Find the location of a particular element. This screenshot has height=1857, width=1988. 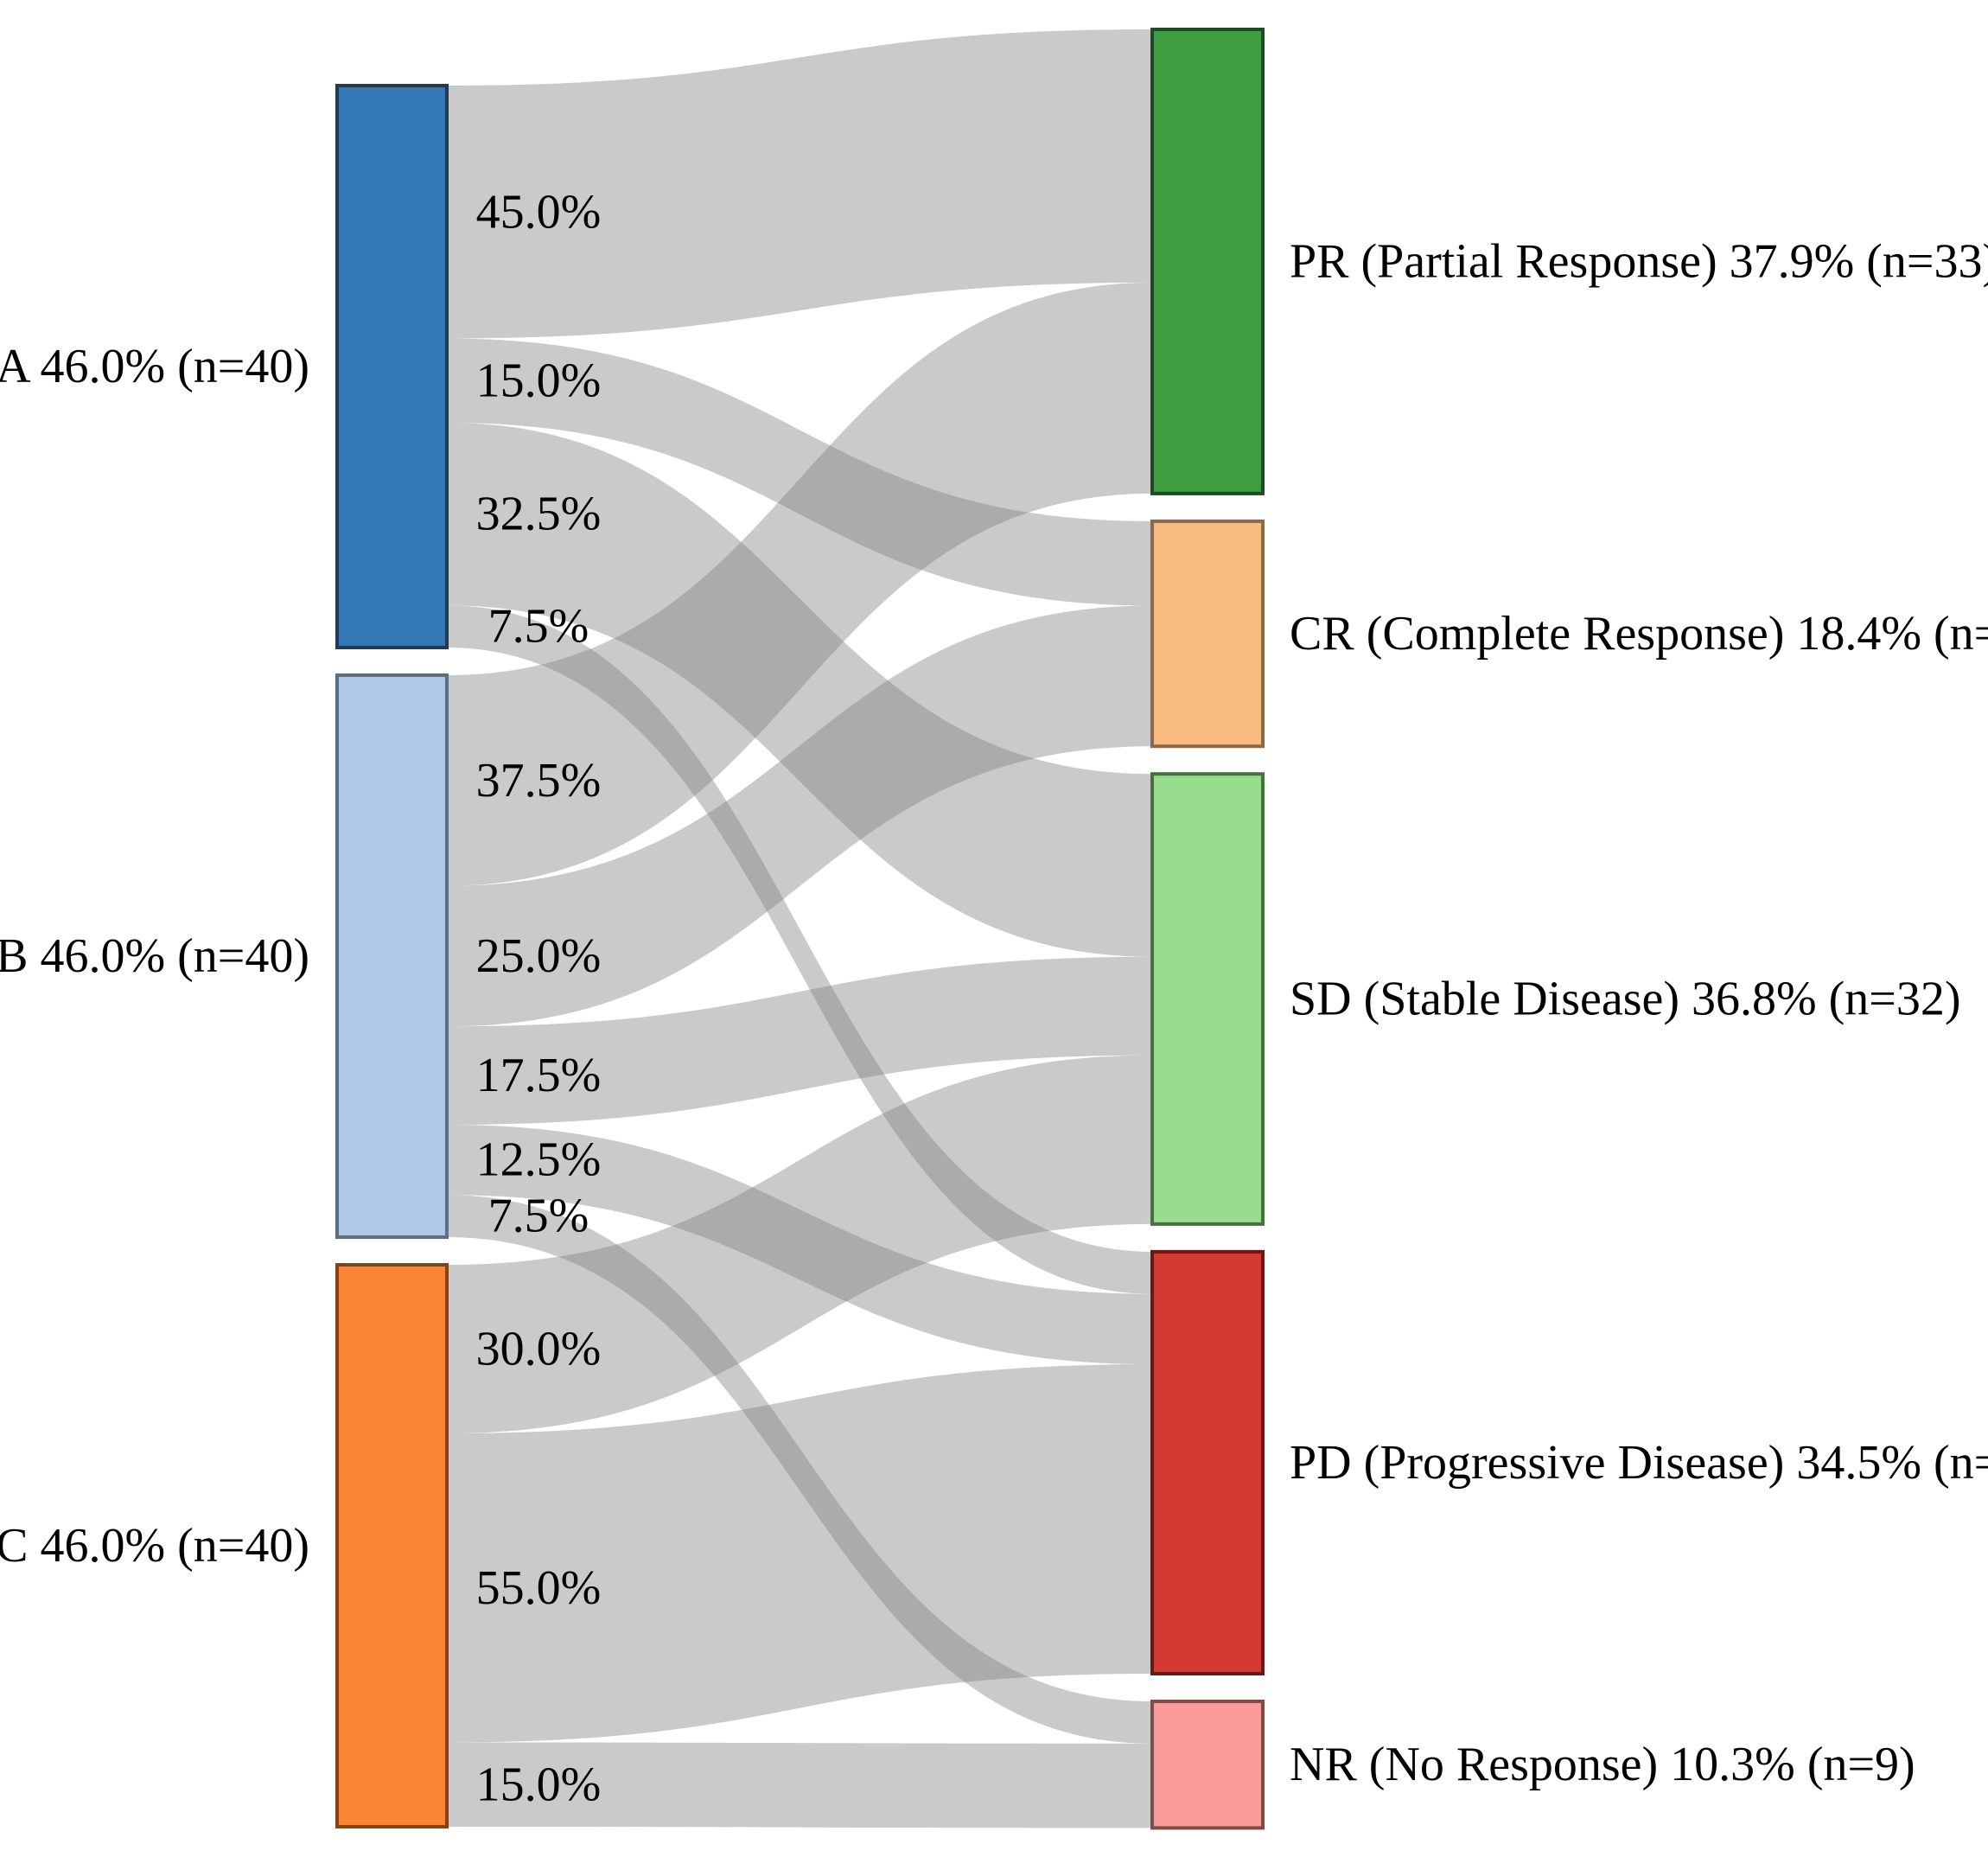

flow-C-SD is located at coordinates (799, 1244).